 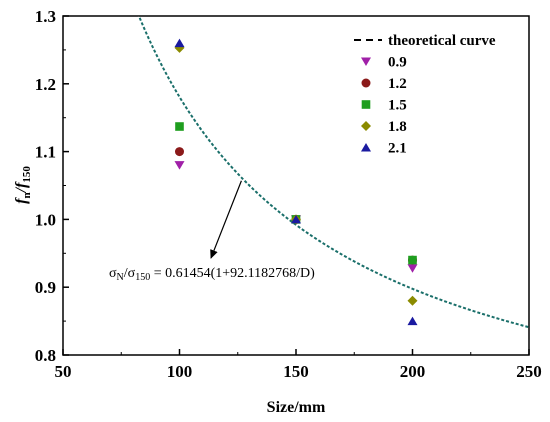 What do you see at coordinates (366, 83) in the screenshot?
I see `legend-marker-1.2` at bounding box center [366, 83].